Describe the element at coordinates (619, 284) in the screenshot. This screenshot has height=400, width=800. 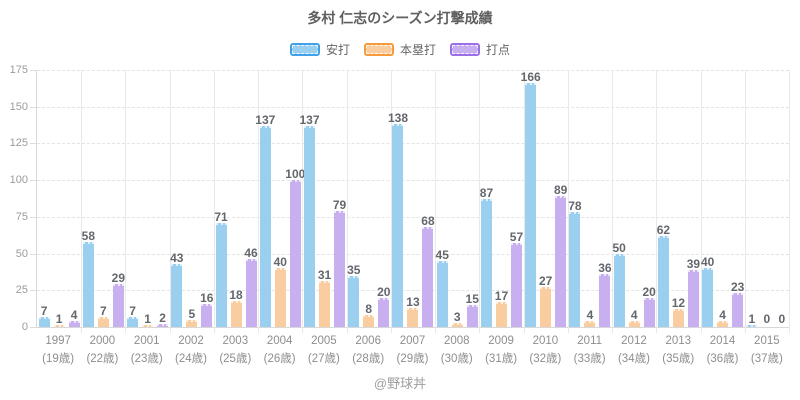
I see `bar-hits-2012: 50` at that location.